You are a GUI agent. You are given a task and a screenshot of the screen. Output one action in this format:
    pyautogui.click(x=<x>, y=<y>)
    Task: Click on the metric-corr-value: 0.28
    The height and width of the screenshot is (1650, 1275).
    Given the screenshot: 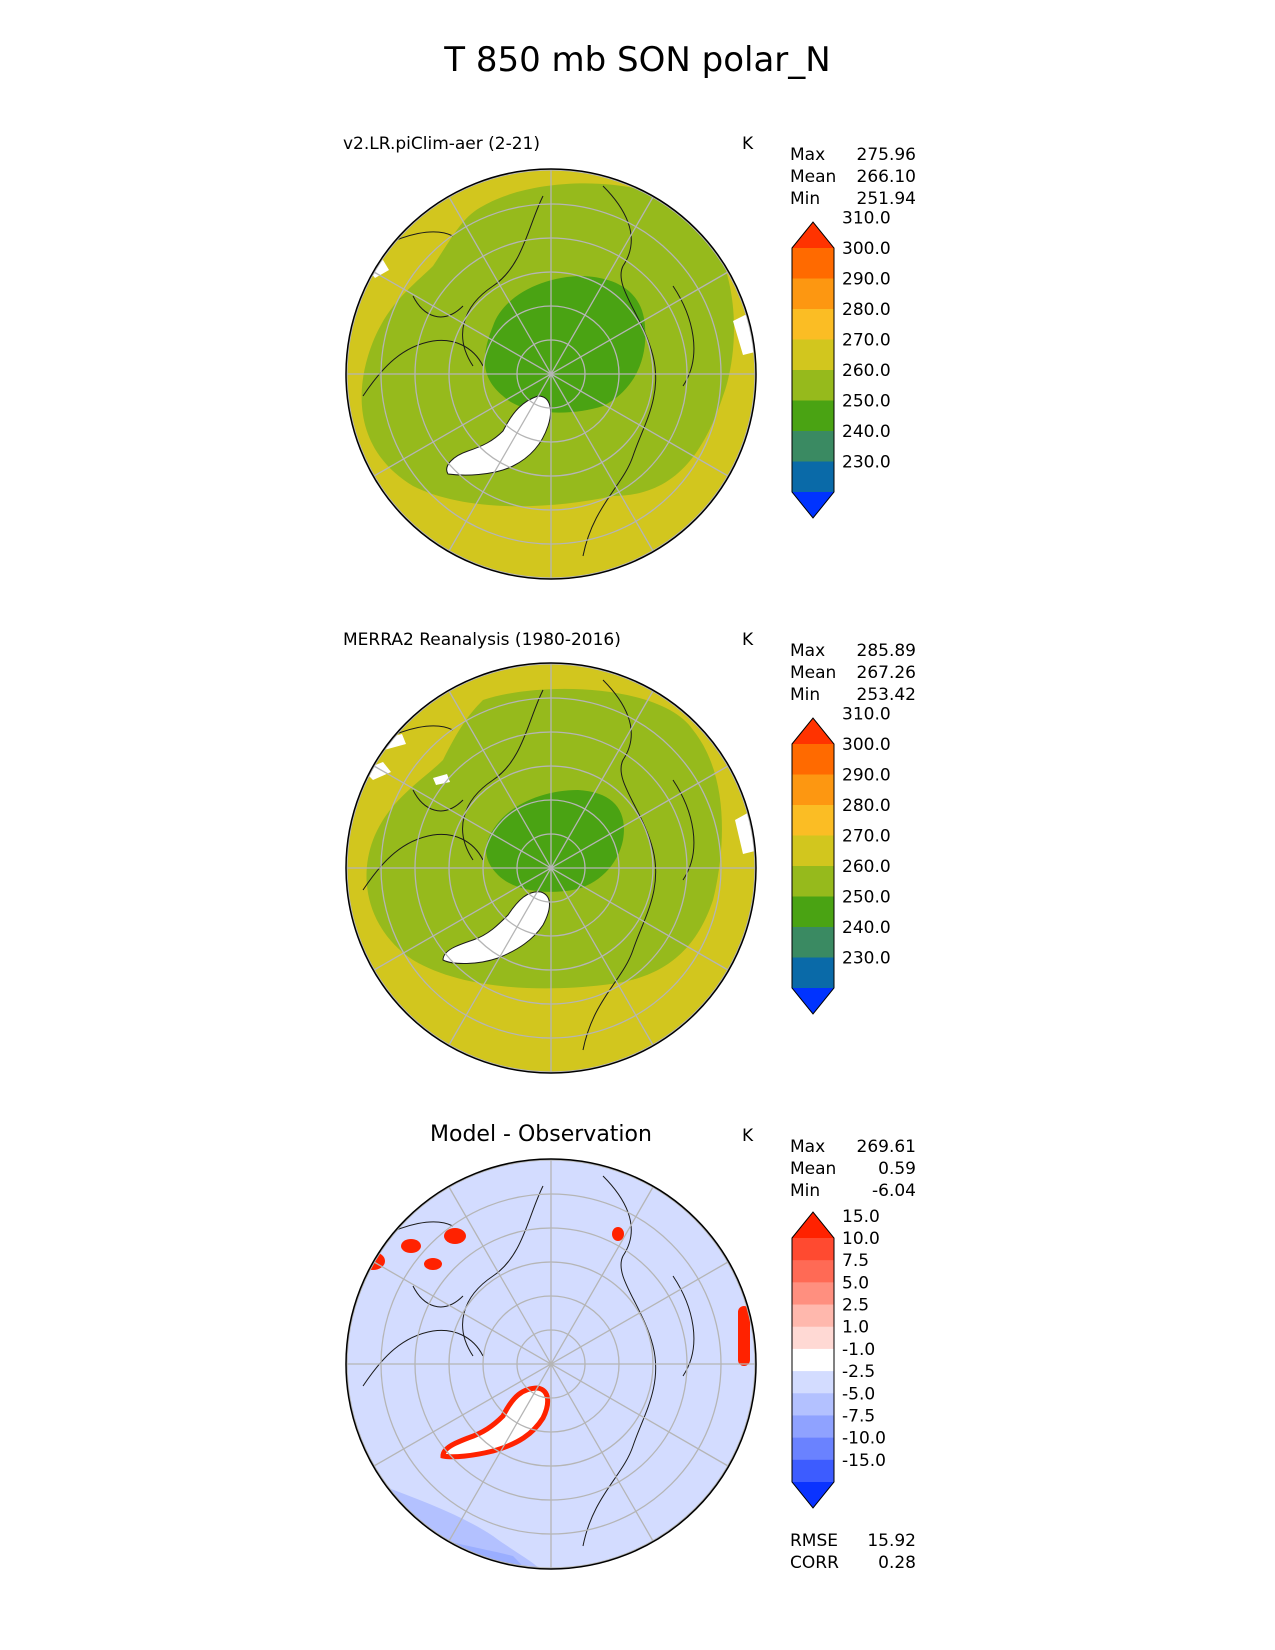 What is the action you would take?
    pyautogui.click(x=897, y=1563)
    